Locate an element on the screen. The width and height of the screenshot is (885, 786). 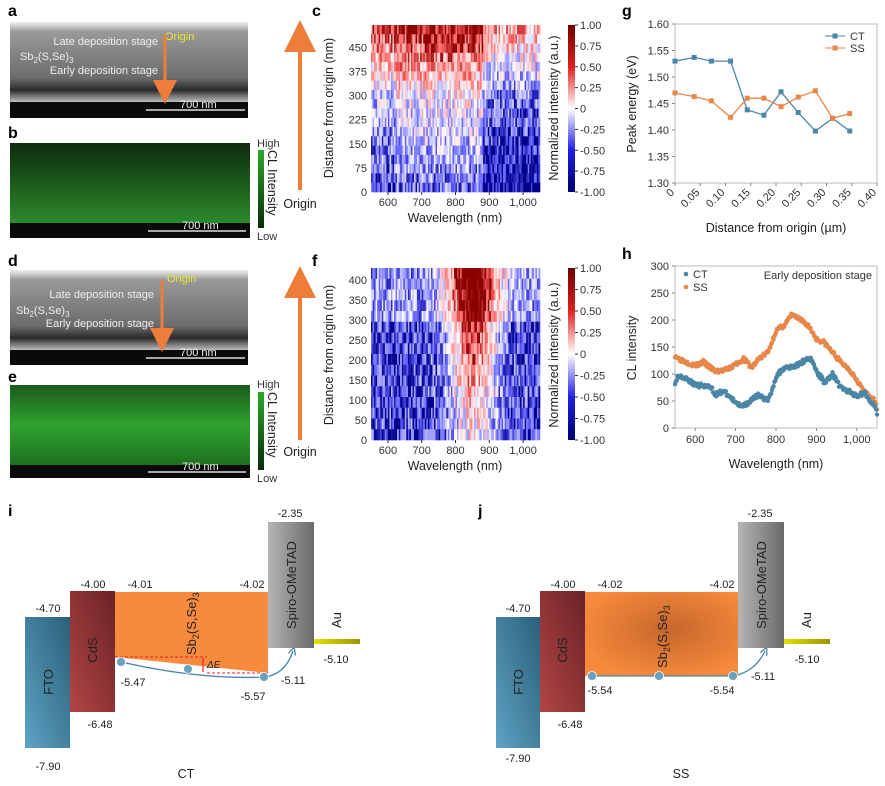
x-tick-label: 900 is located at coordinates (489, 203).